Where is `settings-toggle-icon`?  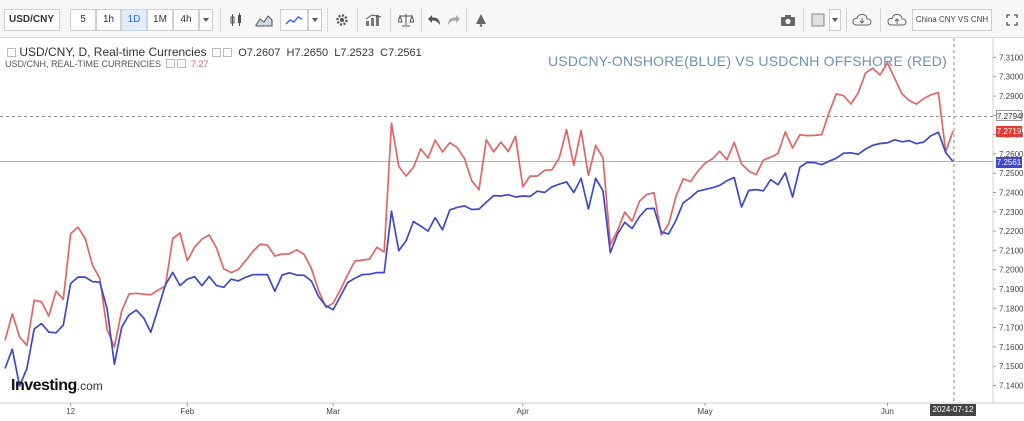 settings-toggle-icon is located at coordinates (216, 52).